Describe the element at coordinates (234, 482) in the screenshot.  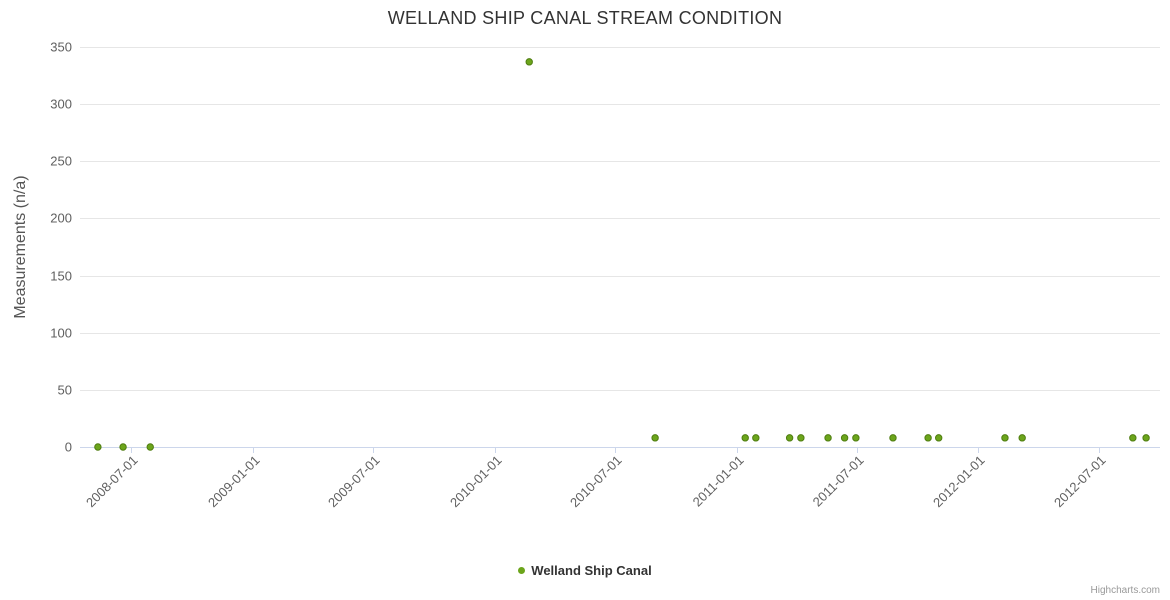
I see `x-tick-label: 2009-01-01` at that location.